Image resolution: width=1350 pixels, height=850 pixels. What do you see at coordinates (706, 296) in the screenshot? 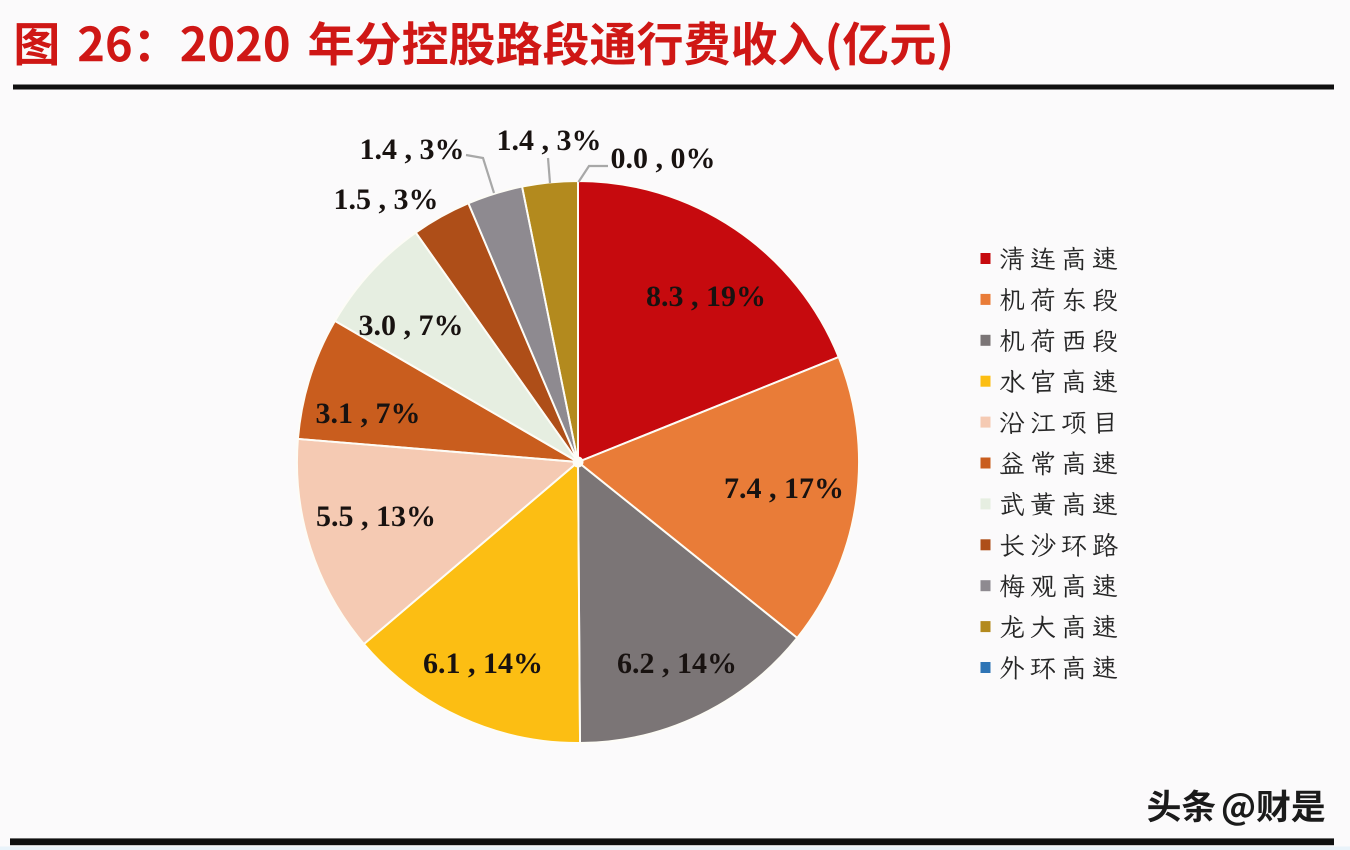
I see `svg-text: 8.3 , 19%` at bounding box center [706, 296].